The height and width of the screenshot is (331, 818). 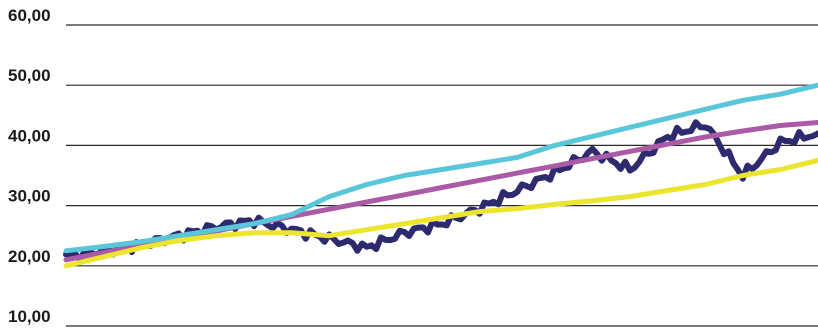 What do you see at coordinates (29, 166) in the screenshot?
I see `y-axis-tick-labels: 10,00 20,00 30,00 40,00 50,00 60,00` at bounding box center [29, 166].